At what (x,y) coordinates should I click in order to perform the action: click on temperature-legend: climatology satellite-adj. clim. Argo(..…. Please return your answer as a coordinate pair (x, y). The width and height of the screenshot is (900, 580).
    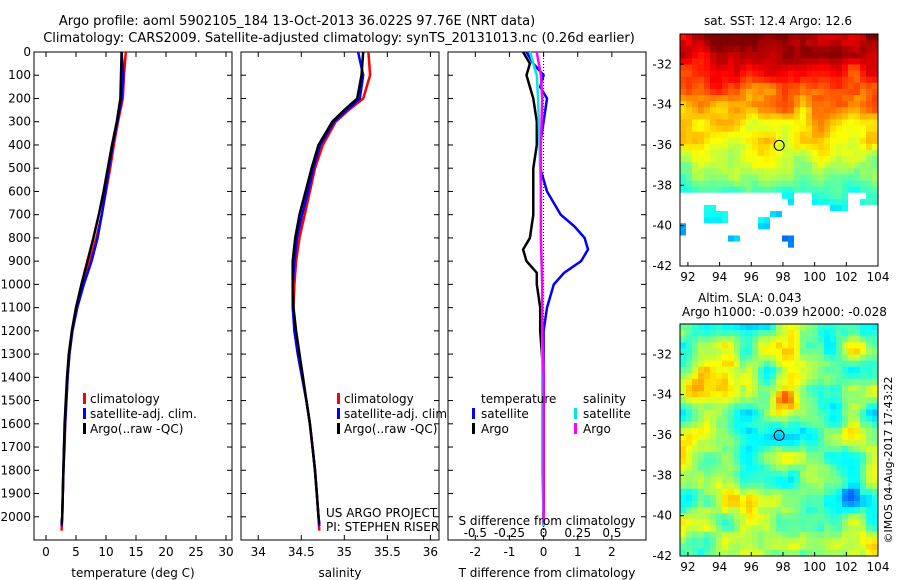
    Looking at the image, I should click on (140, 414).